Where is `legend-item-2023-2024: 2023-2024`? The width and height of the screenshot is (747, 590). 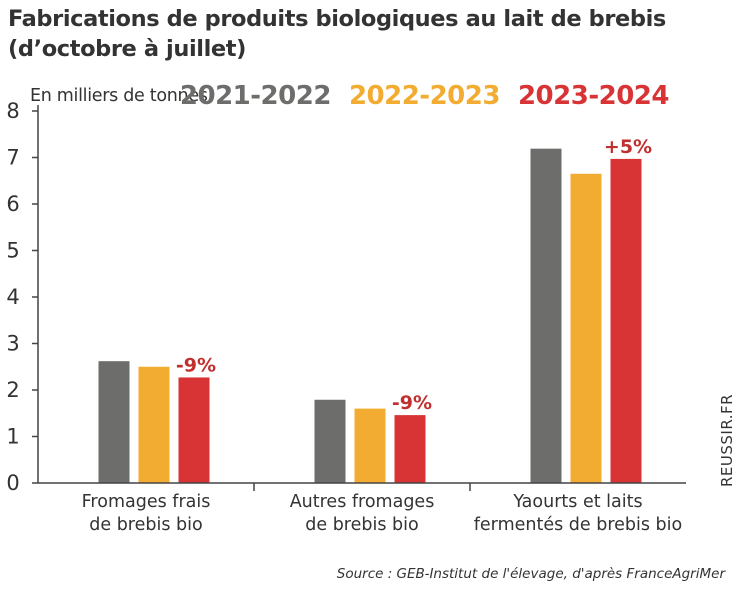 legend-item-2023-2024: 2023-2024 is located at coordinates (593, 96).